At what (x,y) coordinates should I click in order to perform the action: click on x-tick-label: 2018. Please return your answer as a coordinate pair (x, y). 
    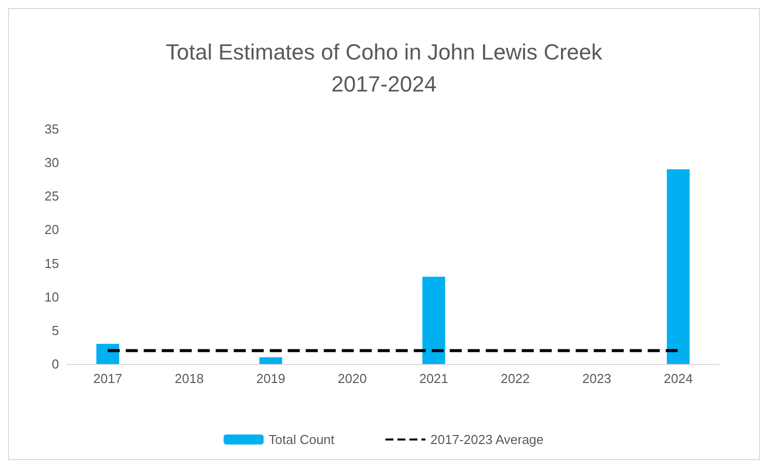
    Looking at the image, I should click on (189, 378).